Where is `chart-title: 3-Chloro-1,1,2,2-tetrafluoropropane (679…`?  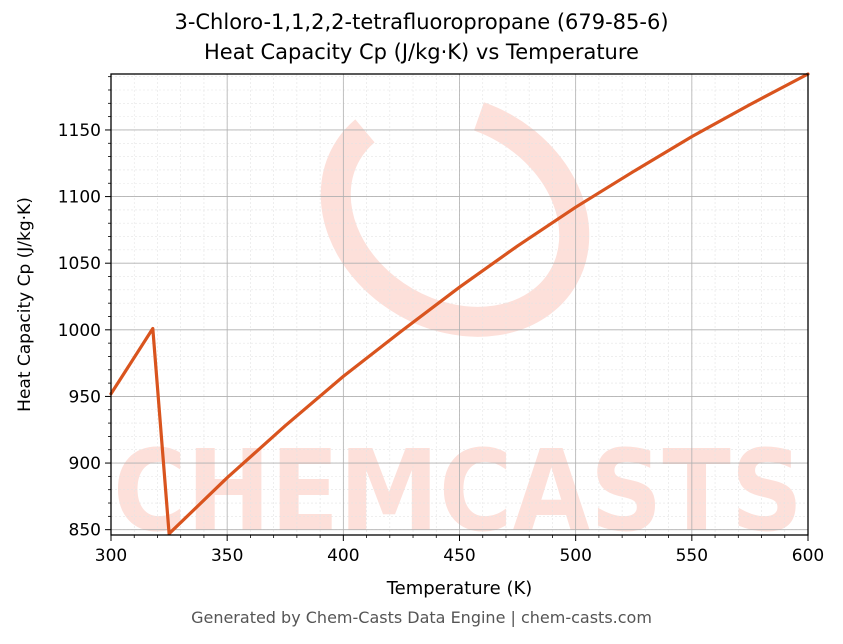 chart-title: 3-Chloro-1,1,2,2-tetrafluoropropane (679… is located at coordinates (421, 22).